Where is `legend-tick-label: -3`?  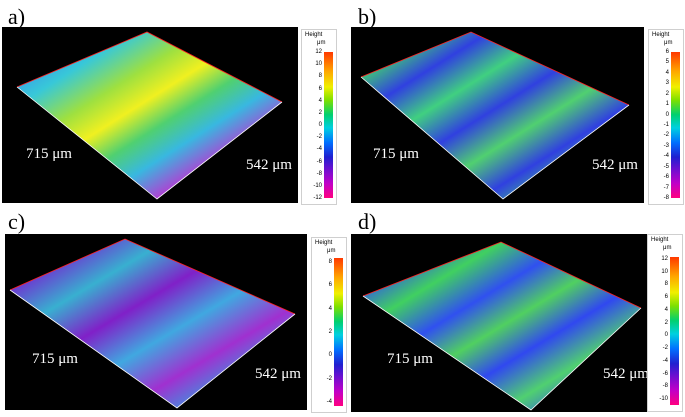 legend-tick-label: -3 is located at coordinates (666, 145).